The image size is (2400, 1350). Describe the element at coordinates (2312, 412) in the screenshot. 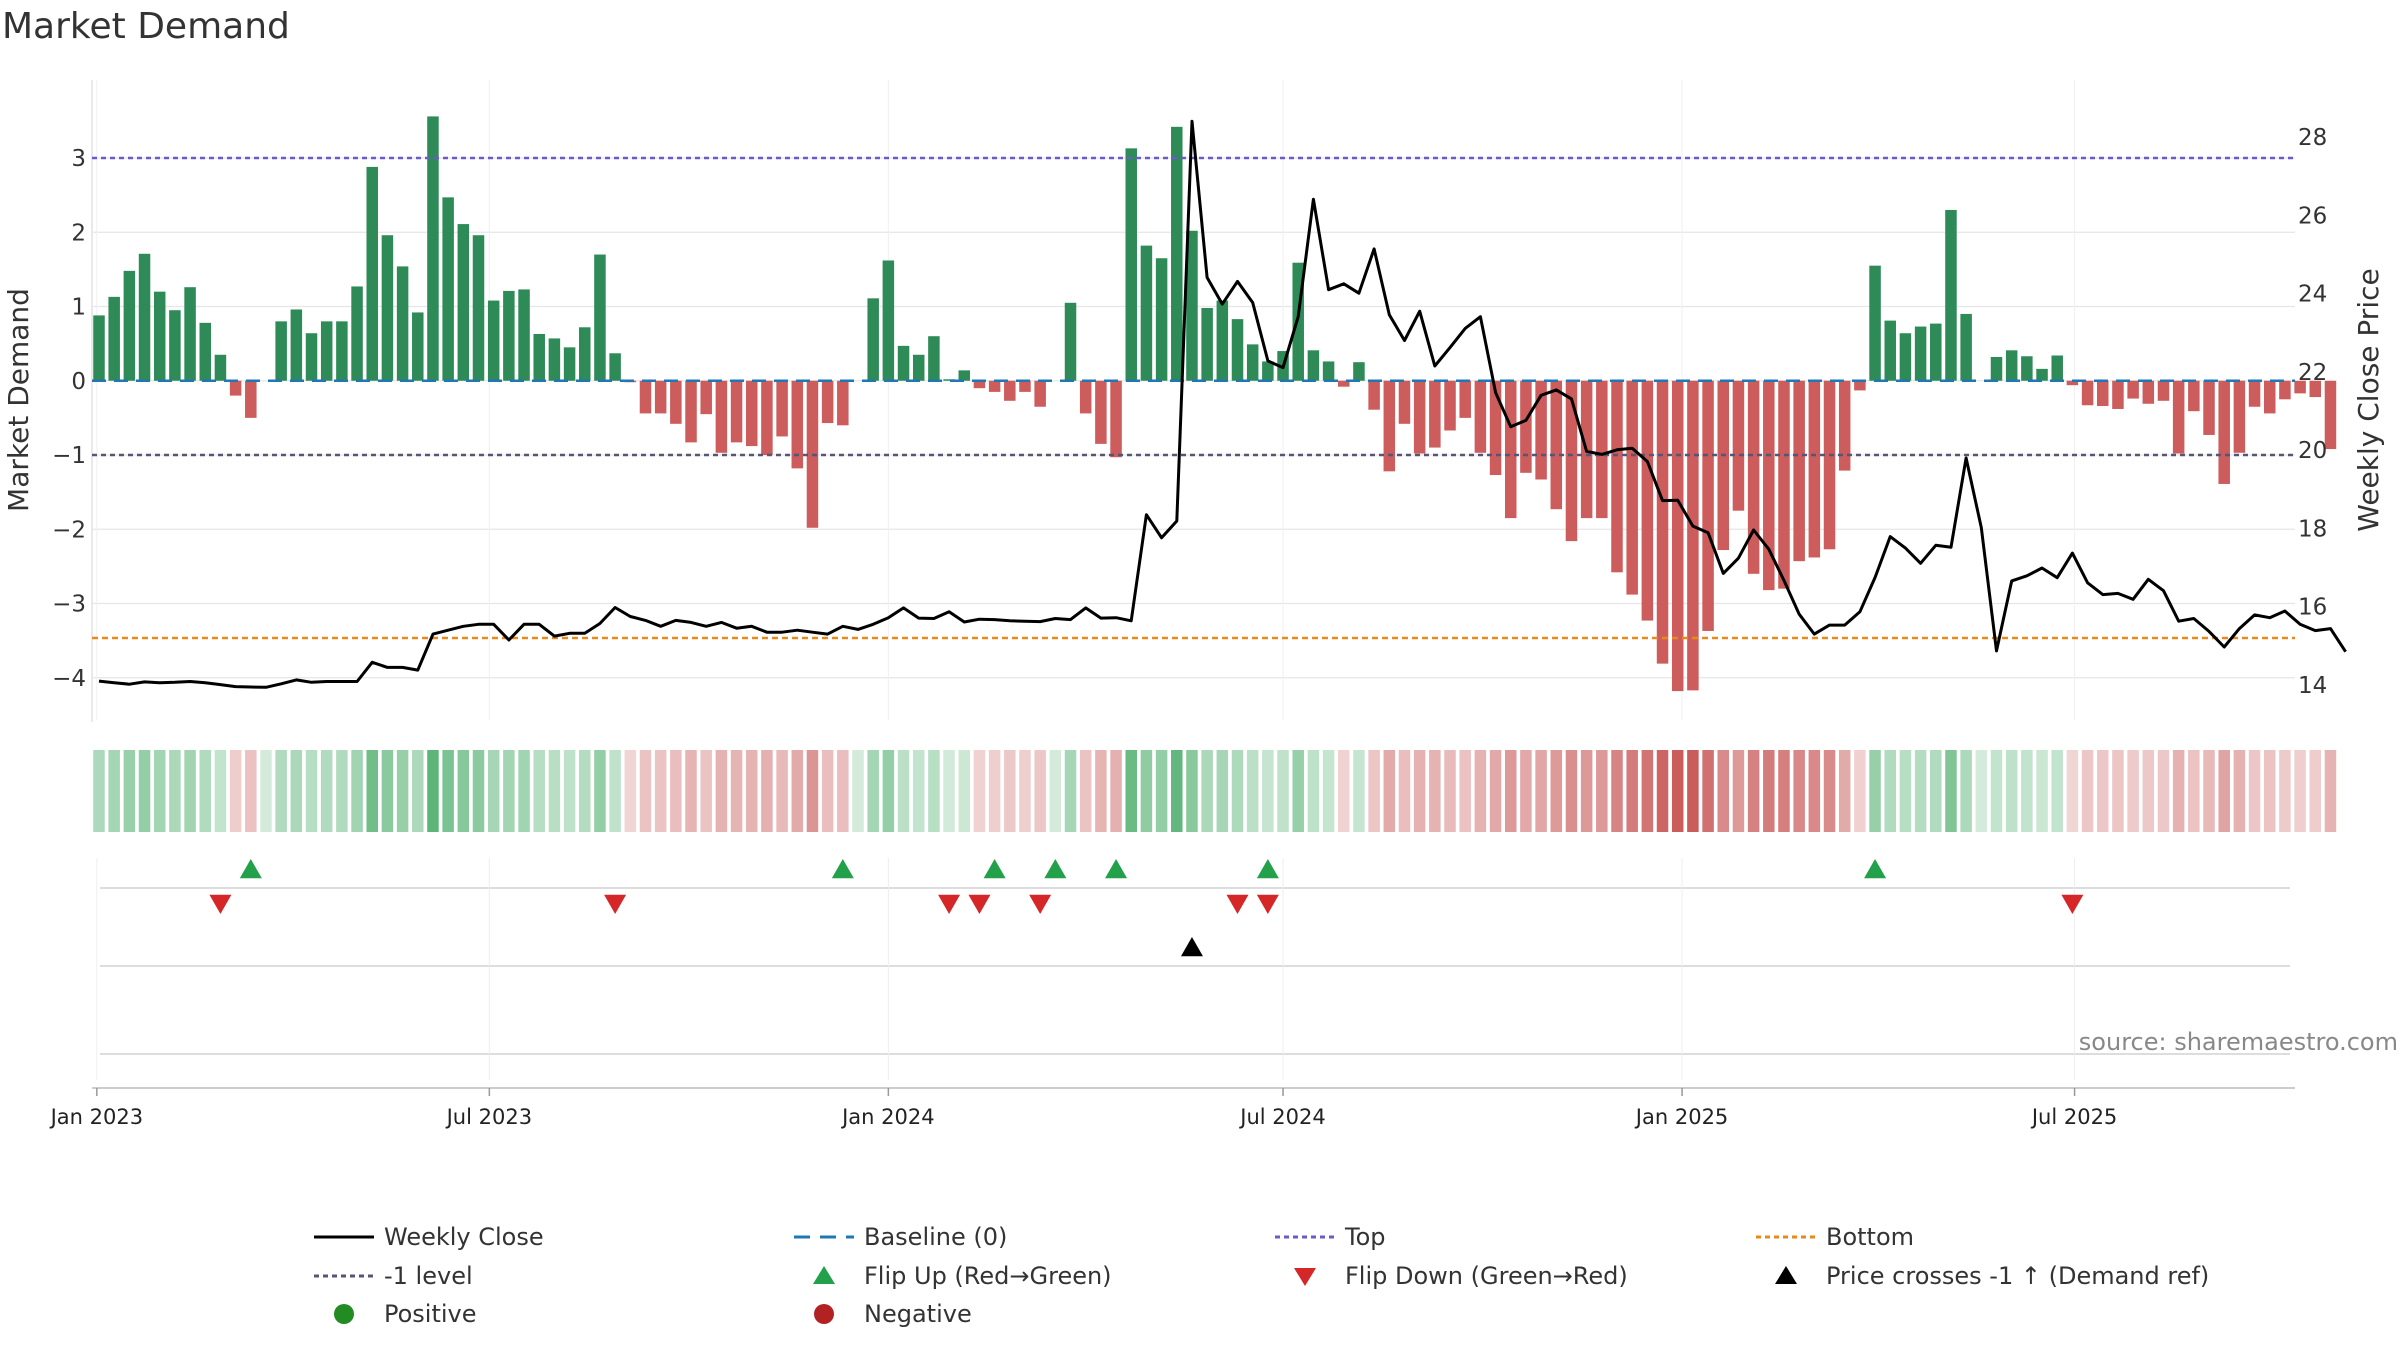

I see `right-axis-ticks: 28 26 24 22 20 18 16 14` at that location.